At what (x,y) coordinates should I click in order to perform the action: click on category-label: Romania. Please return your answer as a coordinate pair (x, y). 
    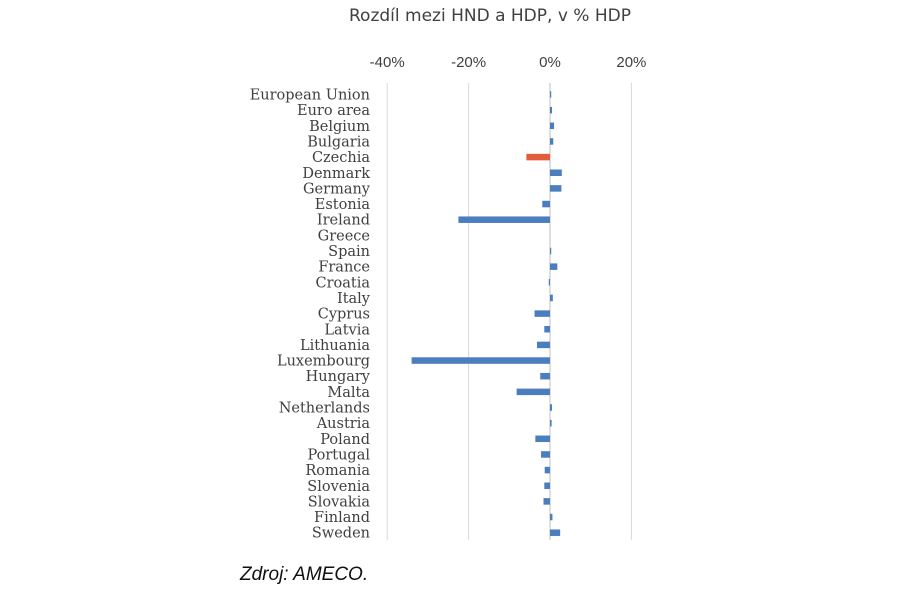
    Looking at the image, I should click on (337, 471).